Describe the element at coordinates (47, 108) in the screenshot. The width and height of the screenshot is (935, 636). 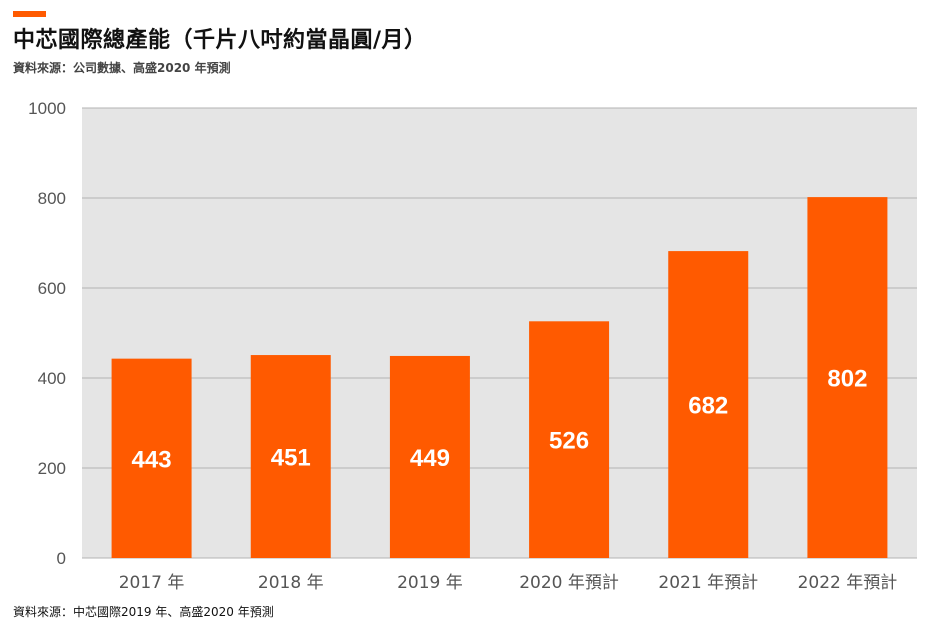
I see `y-tick-label: 1000` at that location.